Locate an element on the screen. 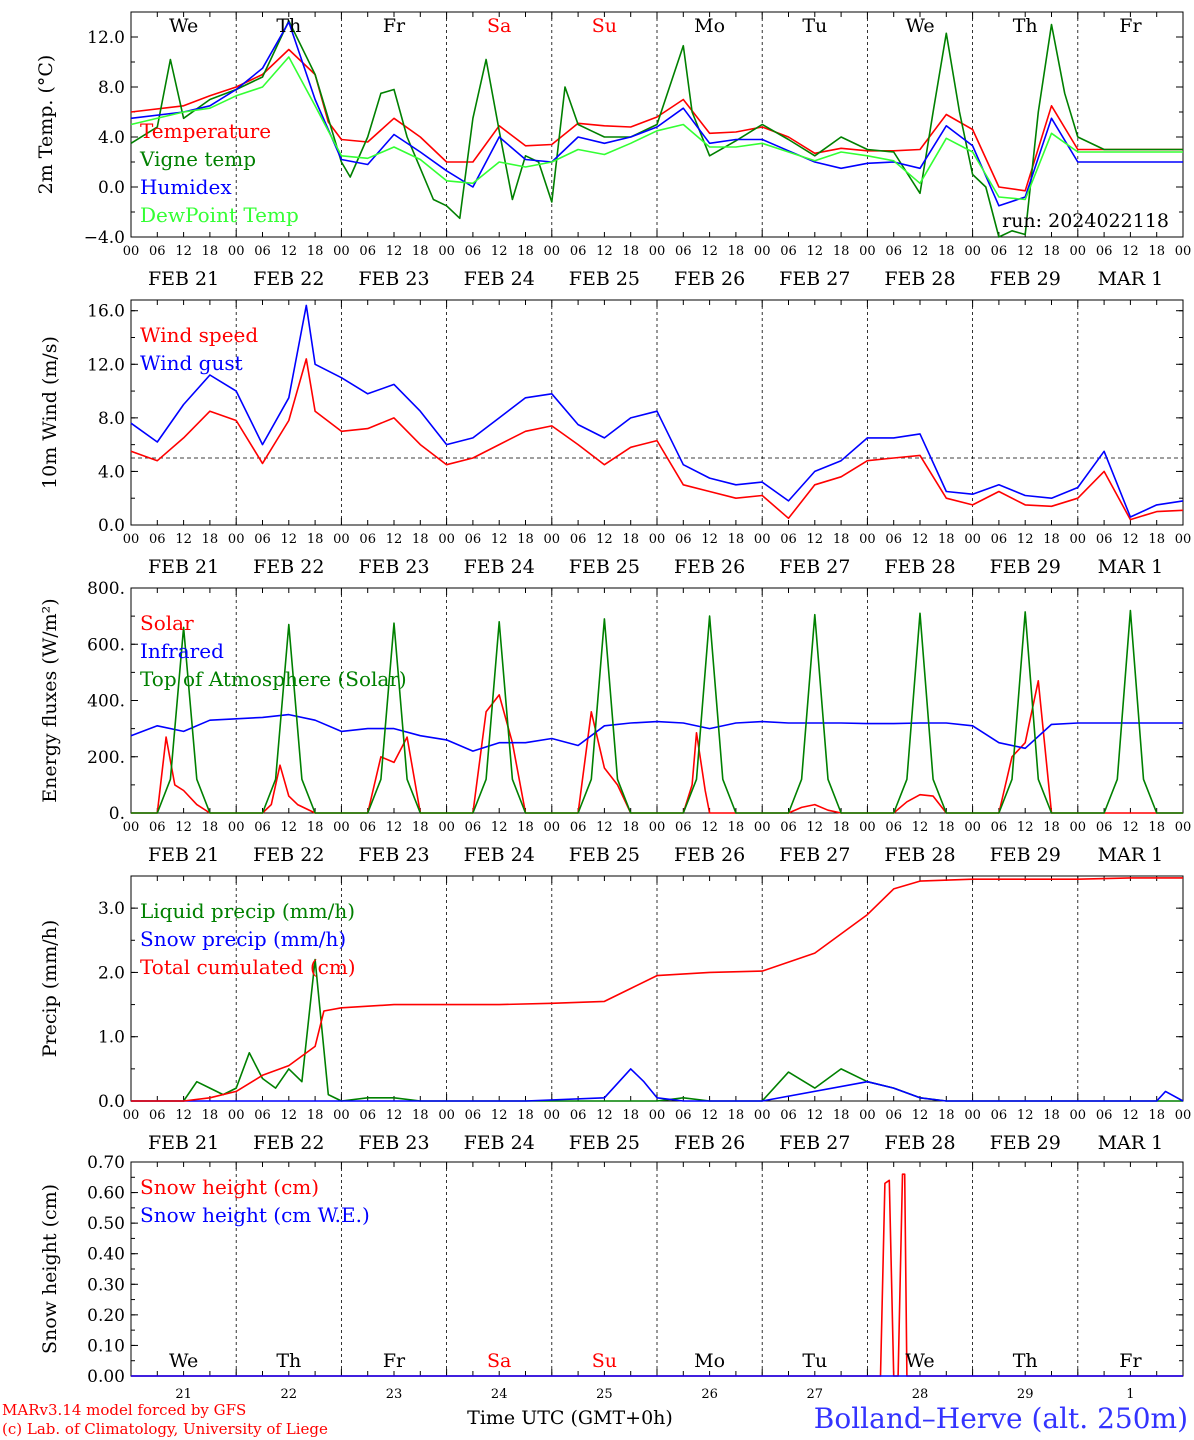 Image resolution: width=1194 pixels, height=1440 pixels. date-label: FEB 26 is located at coordinates (709, 855).